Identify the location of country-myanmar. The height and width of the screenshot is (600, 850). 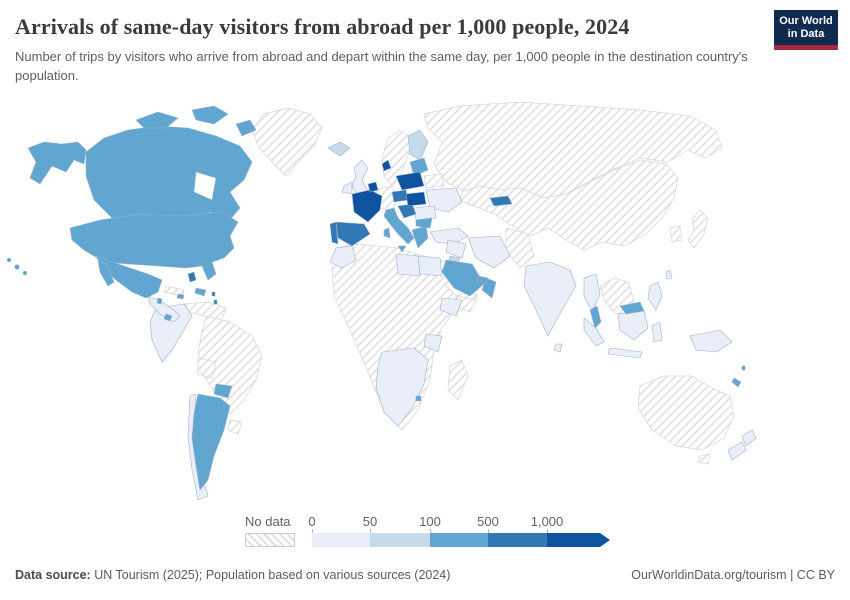
(592, 293).